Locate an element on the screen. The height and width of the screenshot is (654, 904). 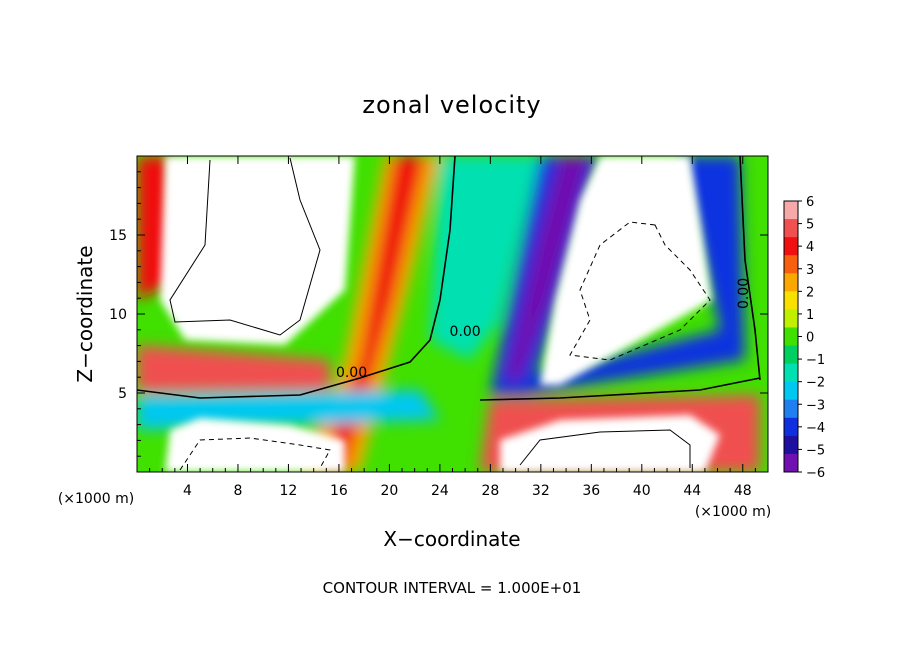
contour-negative-upper-right is located at coordinates (640, 291).